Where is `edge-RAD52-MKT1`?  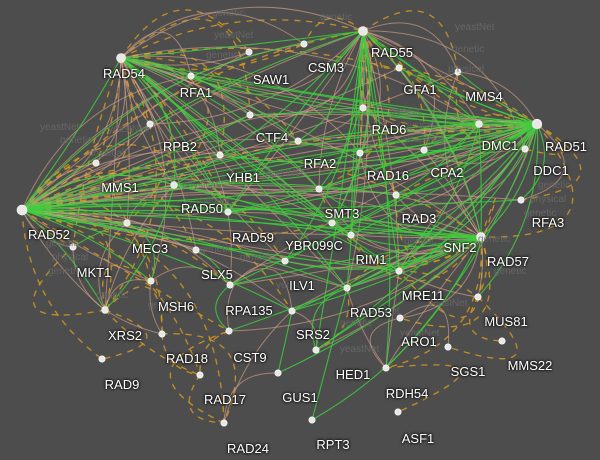
edge-RAD52-MKT1 is located at coordinates (47, 228).